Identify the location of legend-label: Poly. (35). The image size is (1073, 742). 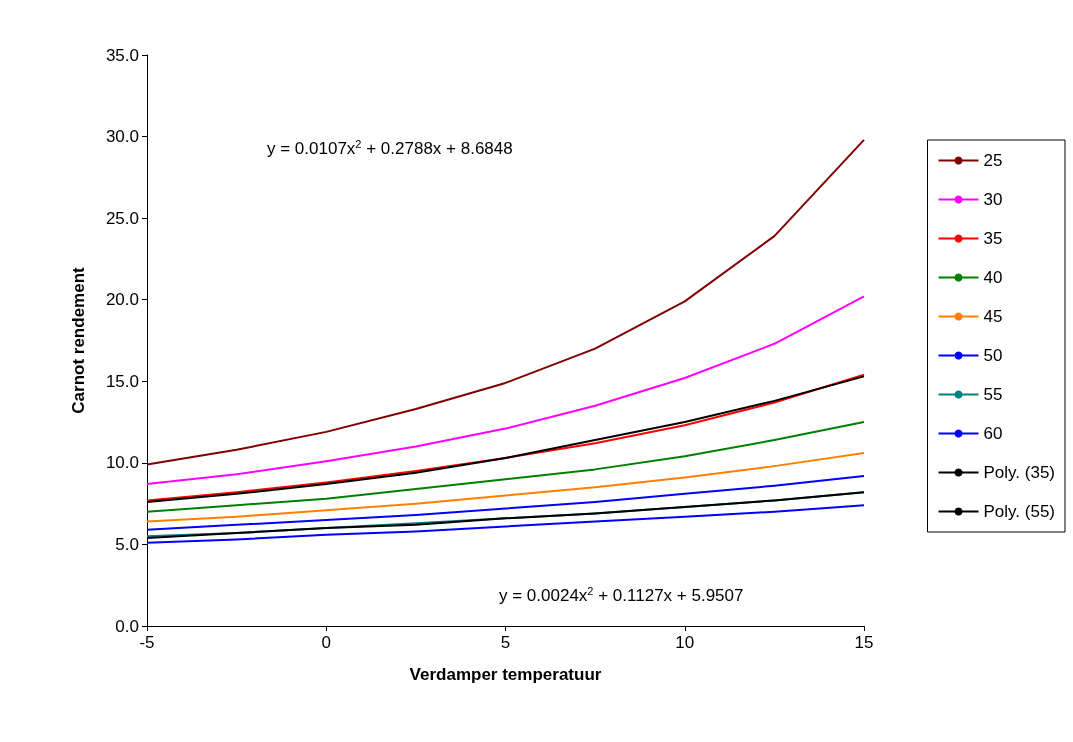
(1019, 472).